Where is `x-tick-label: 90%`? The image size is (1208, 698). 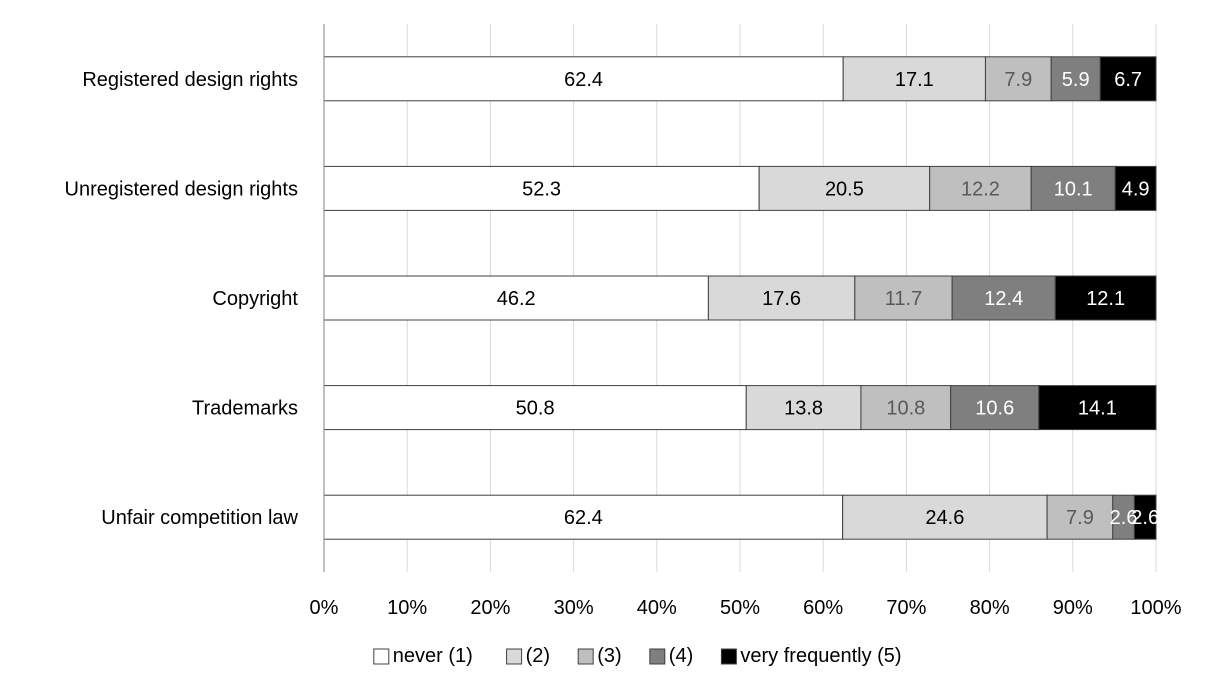 x-tick-label: 90% is located at coordinates (1073, 608).